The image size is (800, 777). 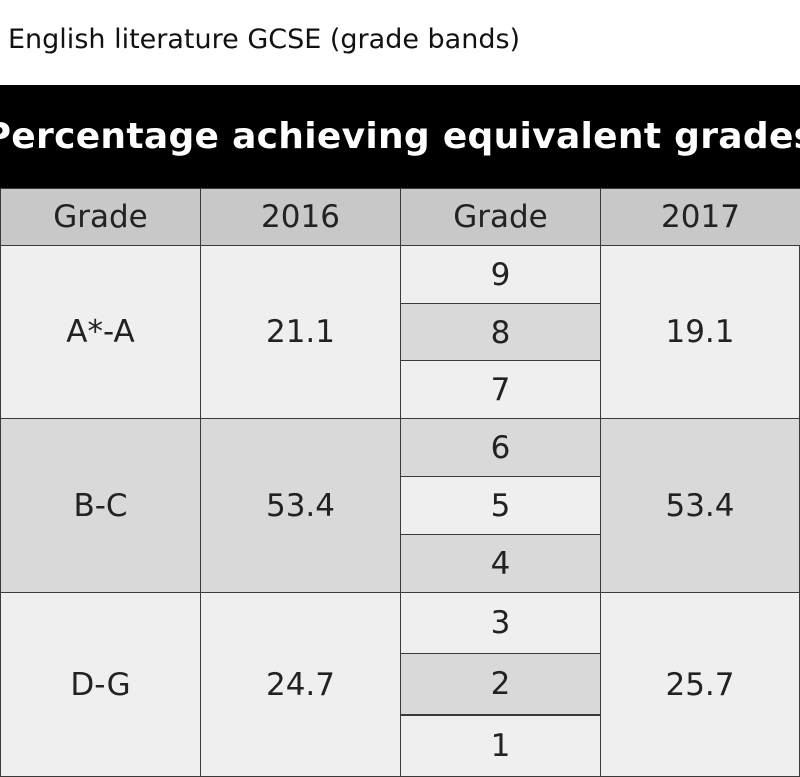 I want to click on value-2017: 53.4, so click(x=700, y=505).